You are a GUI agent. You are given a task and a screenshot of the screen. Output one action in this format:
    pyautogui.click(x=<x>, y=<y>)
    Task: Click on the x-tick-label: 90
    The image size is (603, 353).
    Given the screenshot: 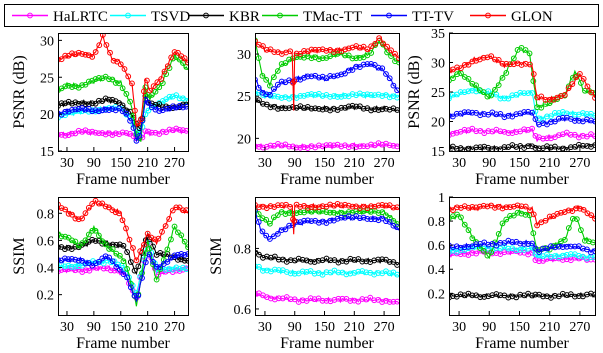 What is the action you would take?
    pyautogui.click(x=94, y=327)
    